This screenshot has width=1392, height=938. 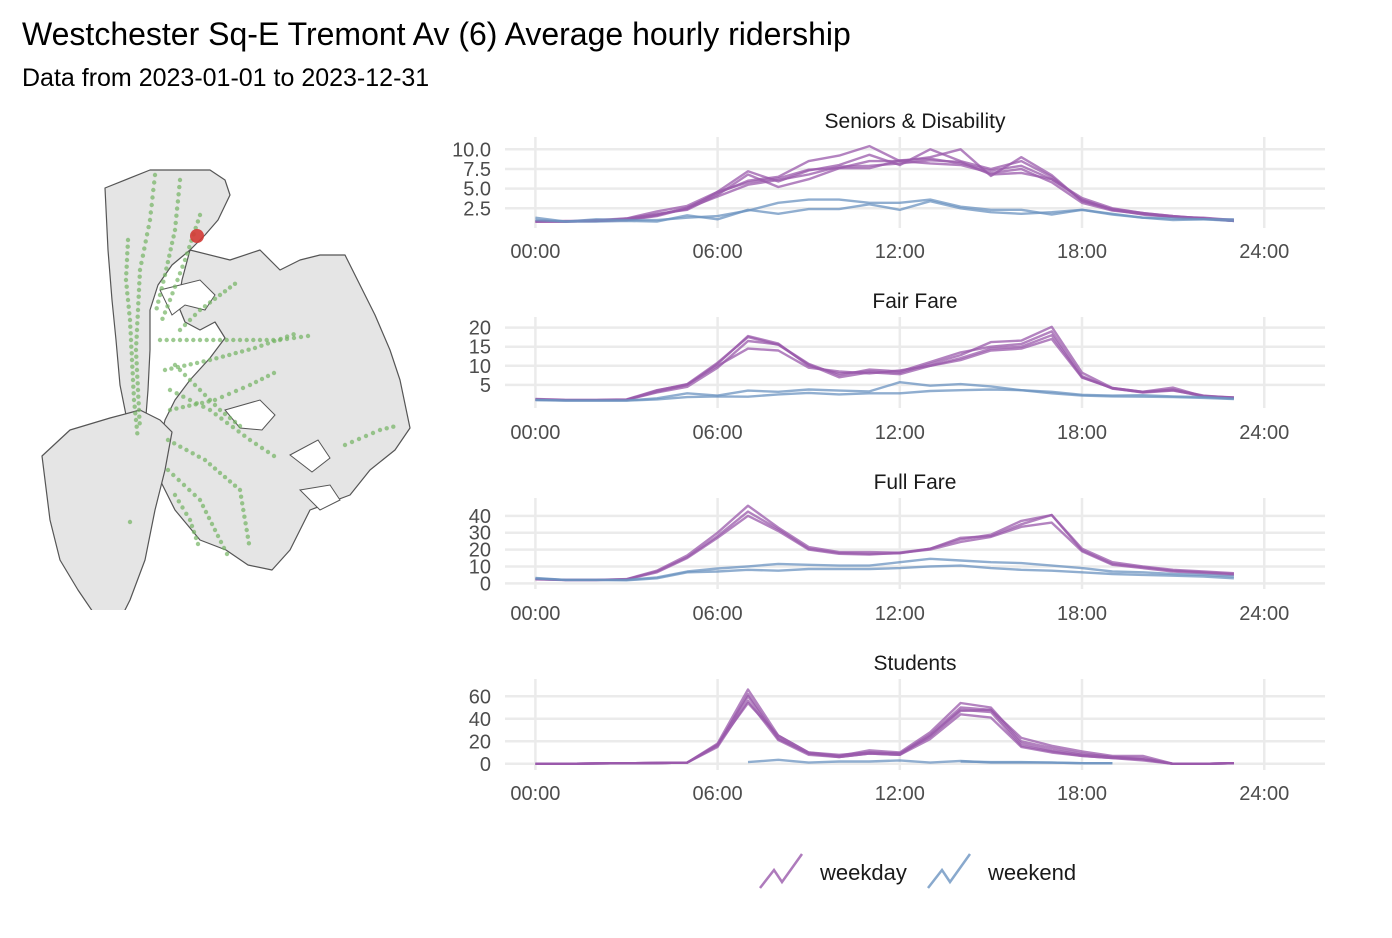 What do you see at coordinates (250, 395) in the screenshot?
I see `map-rivers` at bounding box center [250, 395].